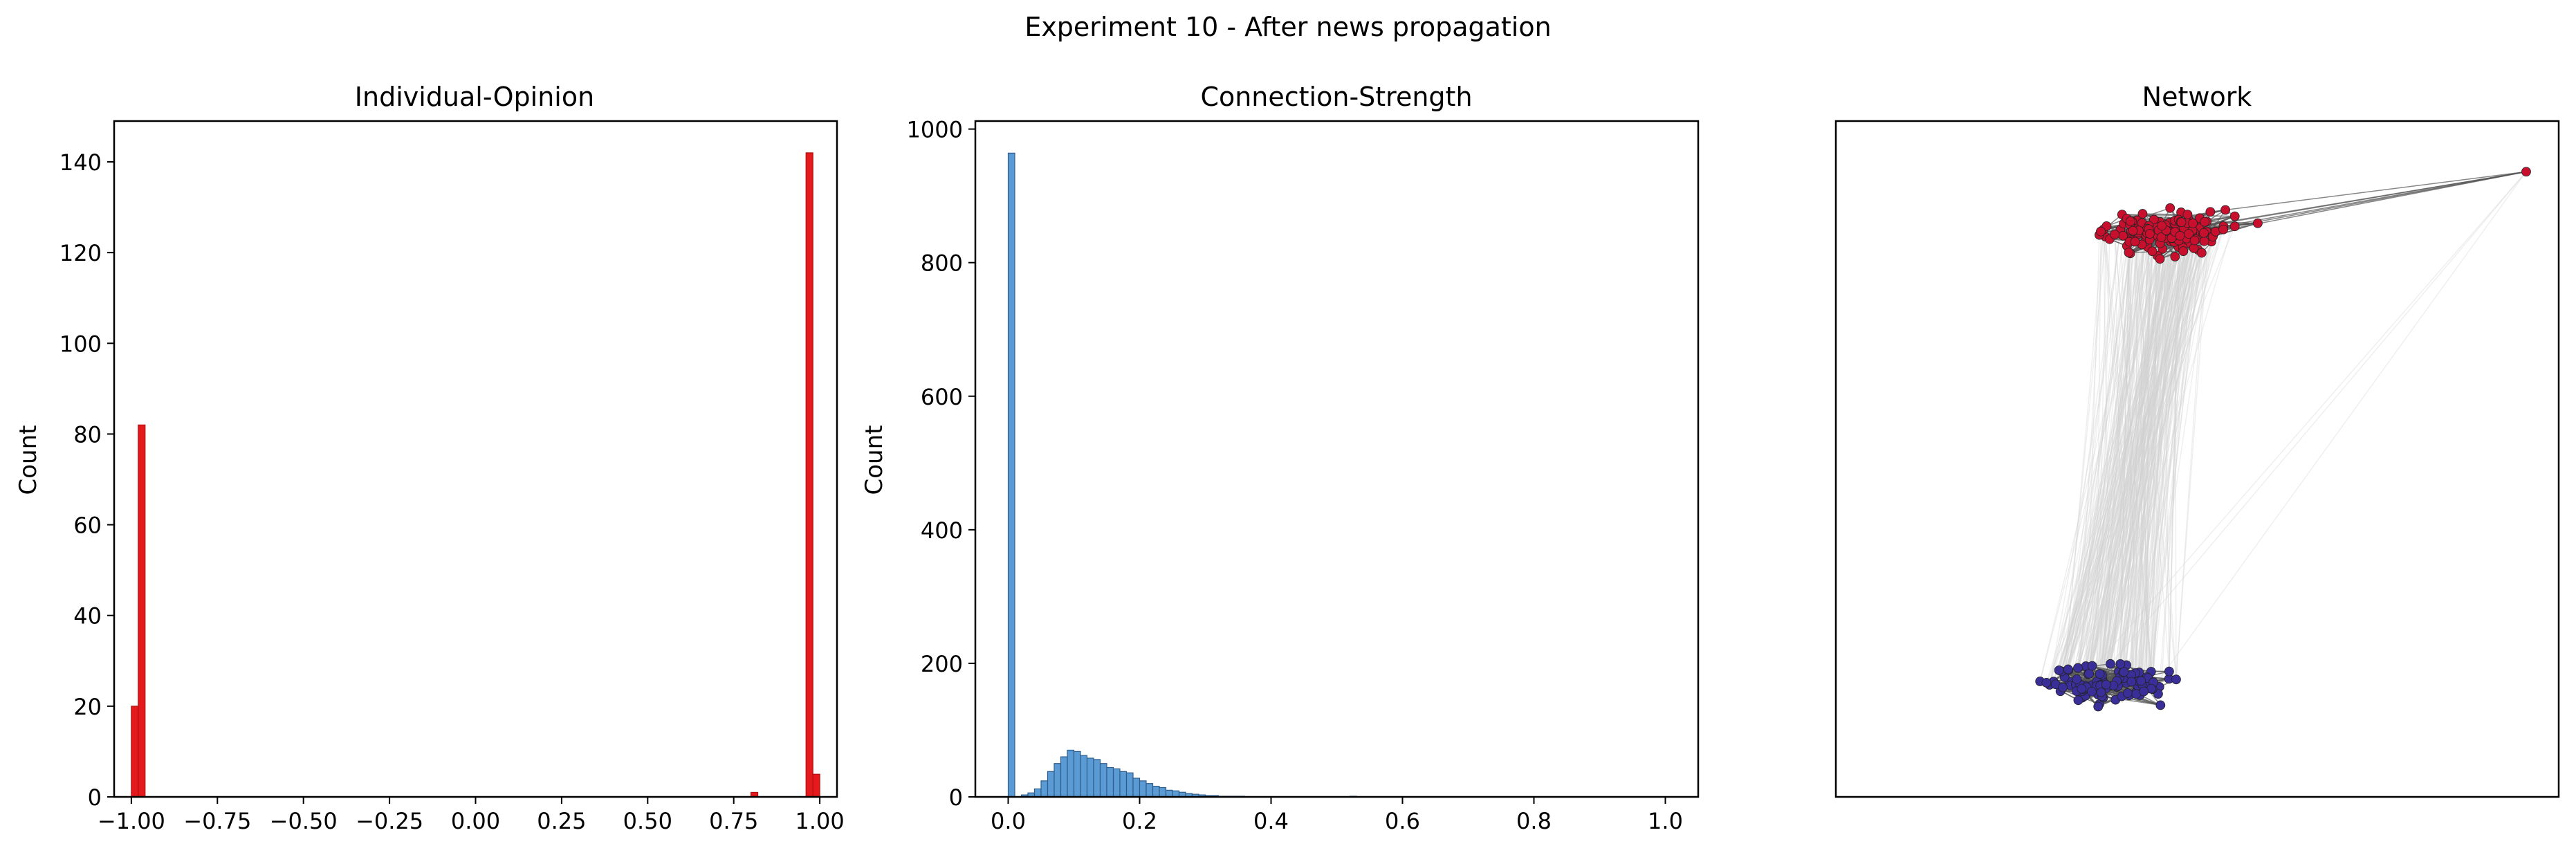  I want to click on network-nodes, so click(2283, 440).